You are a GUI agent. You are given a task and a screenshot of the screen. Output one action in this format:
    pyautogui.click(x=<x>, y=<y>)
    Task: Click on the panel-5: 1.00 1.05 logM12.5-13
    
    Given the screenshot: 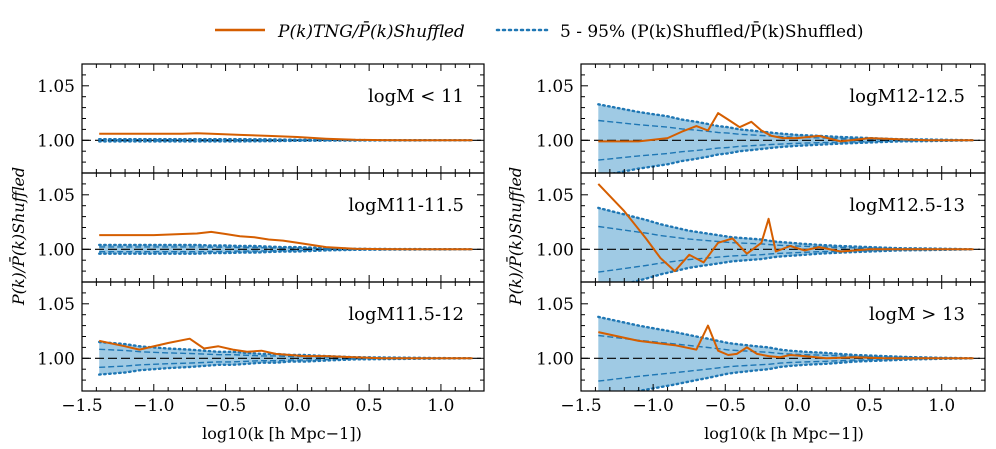 What is the action you would take?
    pyautogui.click(x=761, y=227)
    